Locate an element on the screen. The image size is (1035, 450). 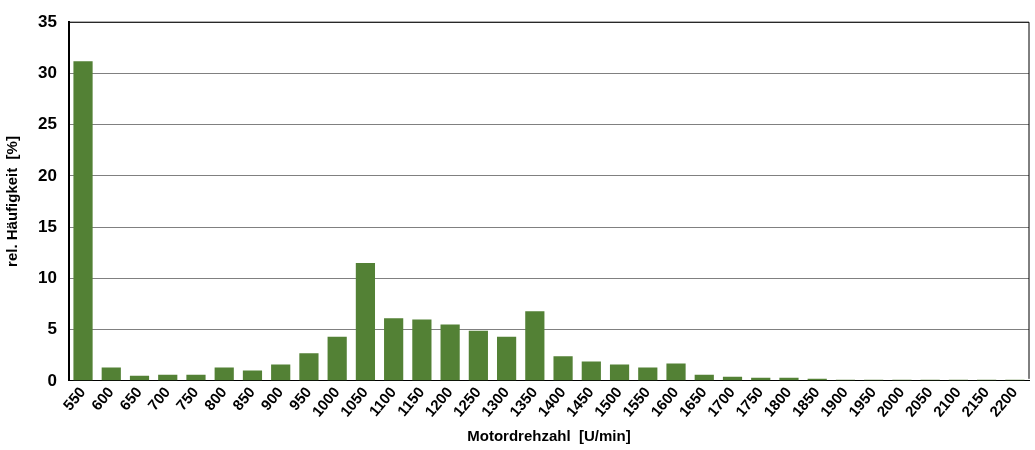
x-tick-label: 750 is located at coordinates (187, 398).